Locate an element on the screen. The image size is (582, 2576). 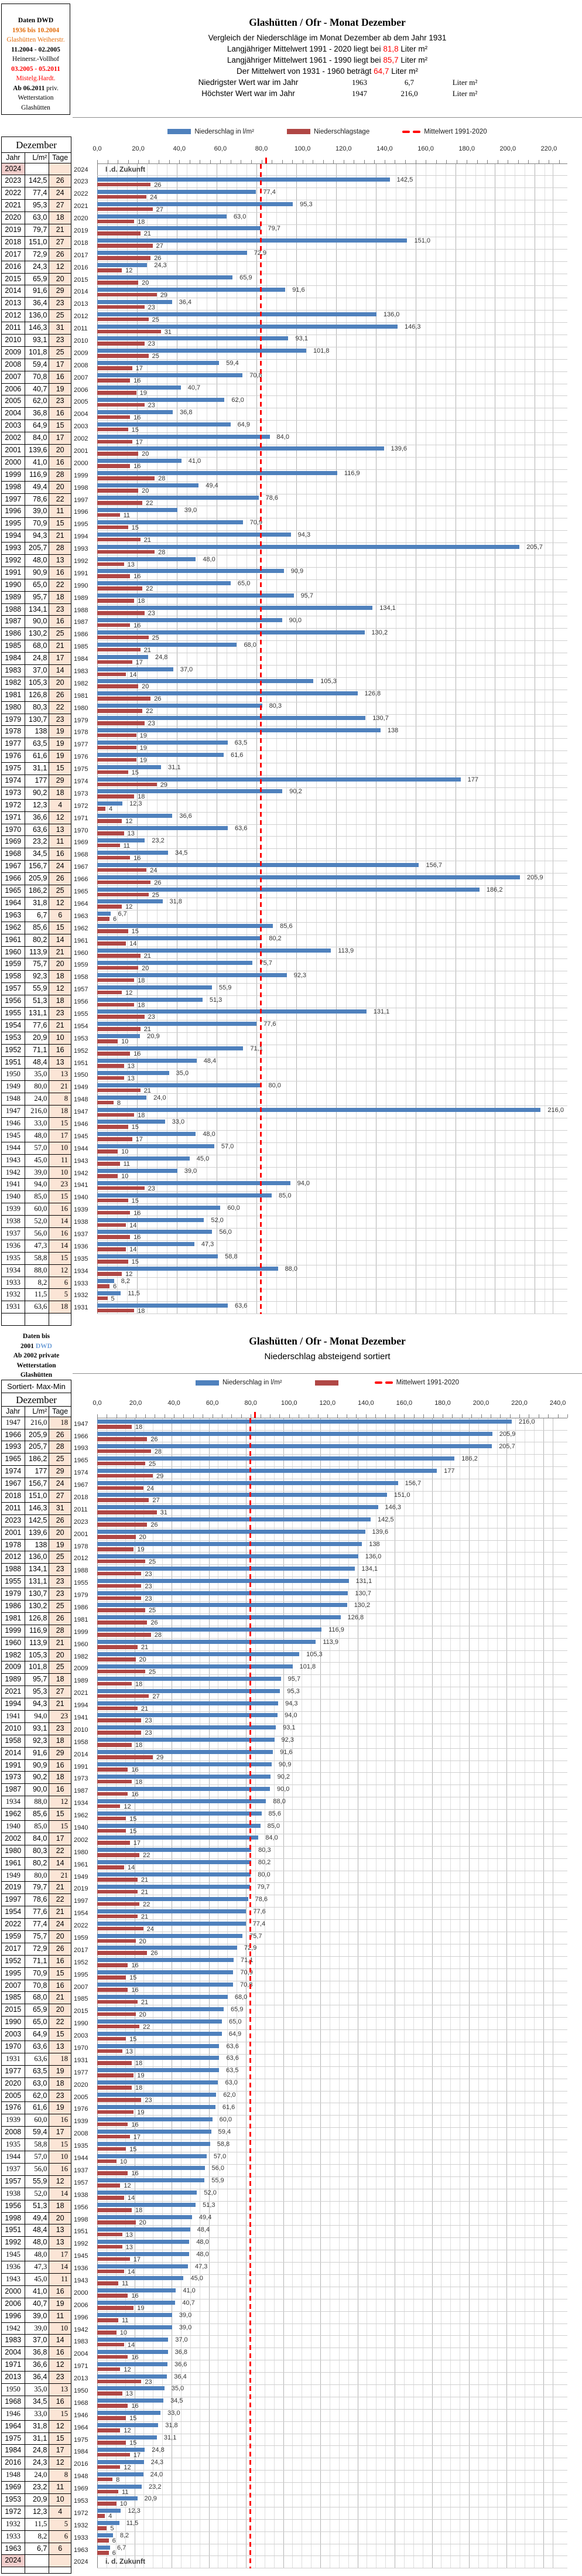
table-cell-tage: 22 is located at coordinates (60, 707).